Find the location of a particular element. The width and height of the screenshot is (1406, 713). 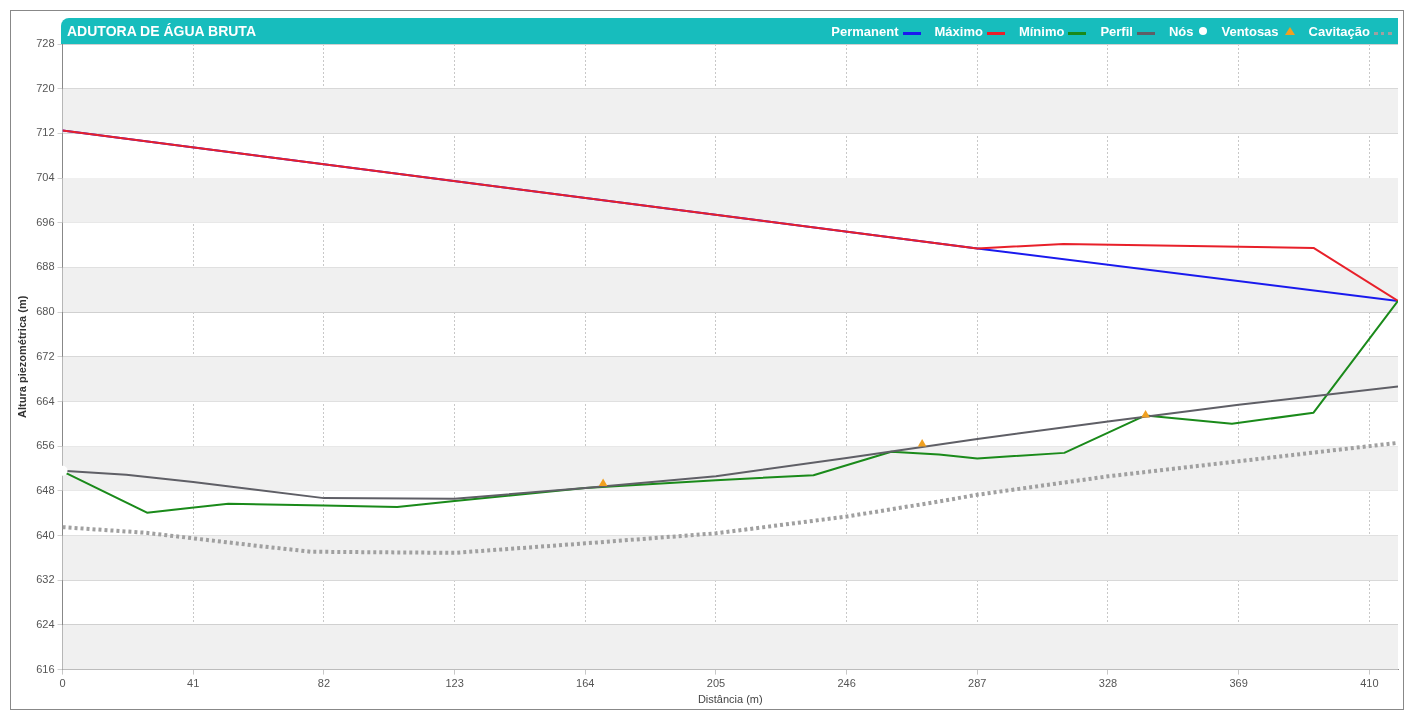

x-tick-label: 123 is located at coordinates (454, 683).